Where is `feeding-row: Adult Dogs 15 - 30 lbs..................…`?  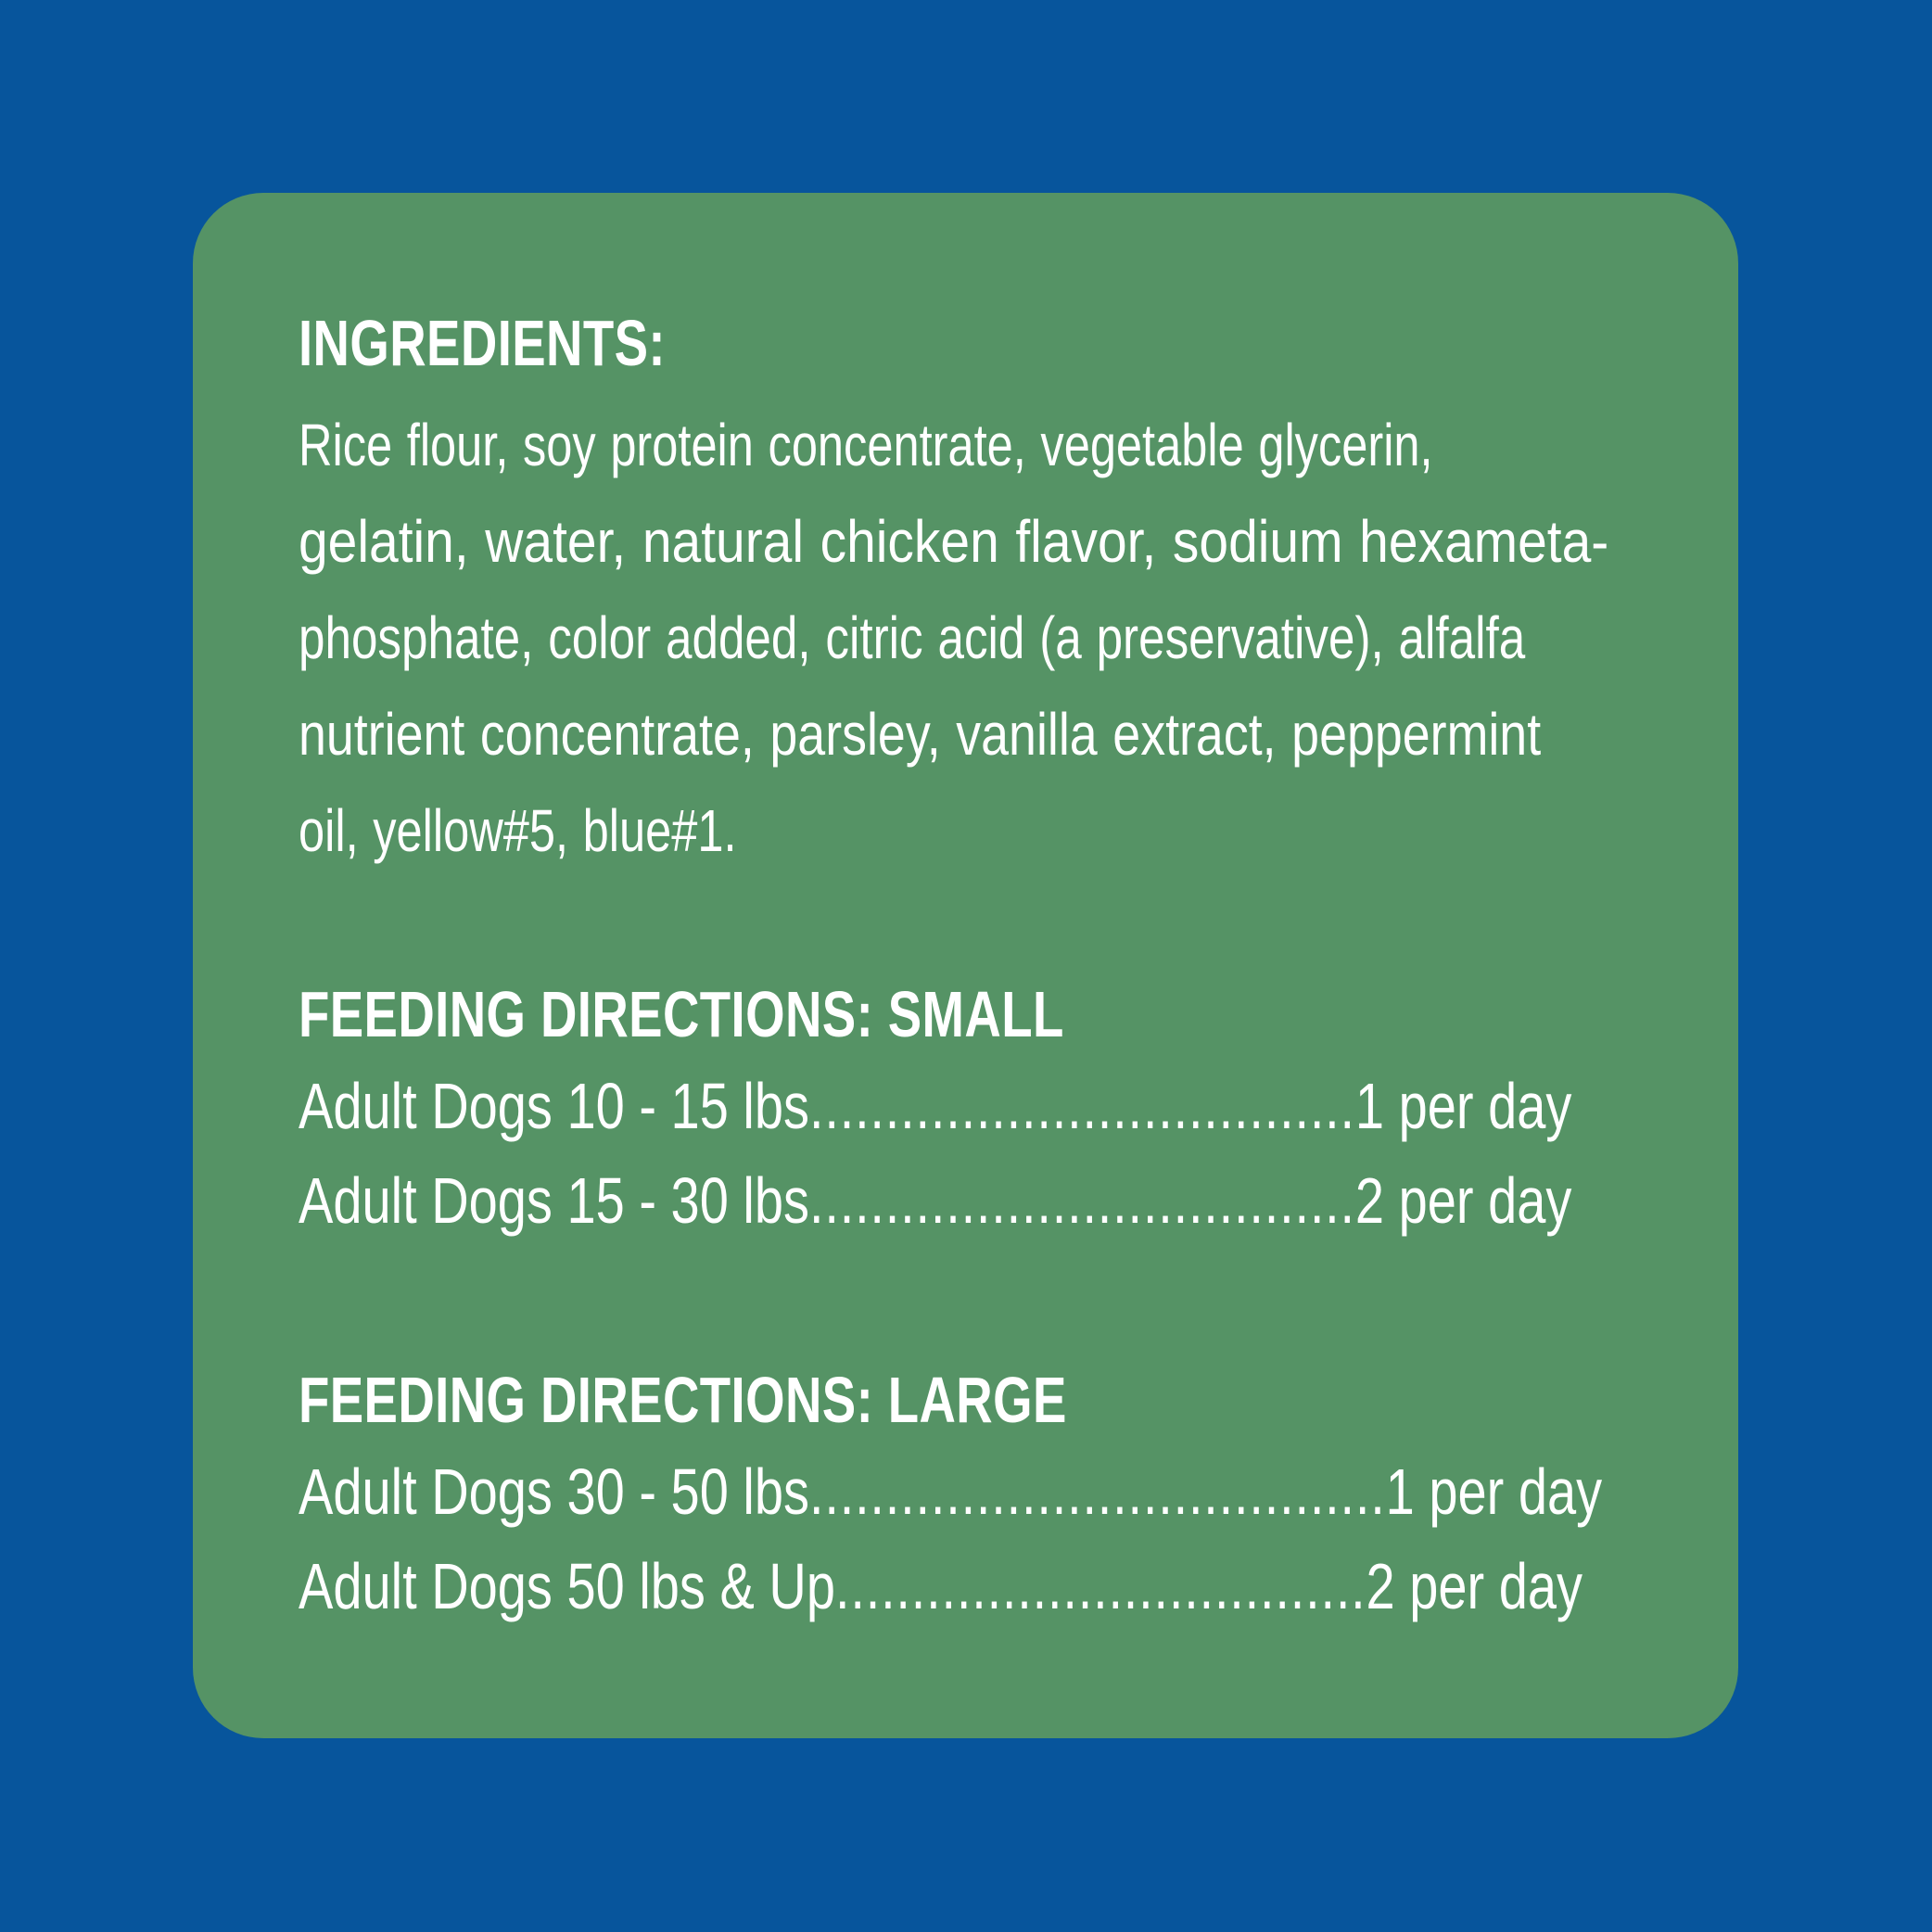
feeding-row: Adult Dogs 15 - 30 lbs..................… is located at coordinates (935, 1200).